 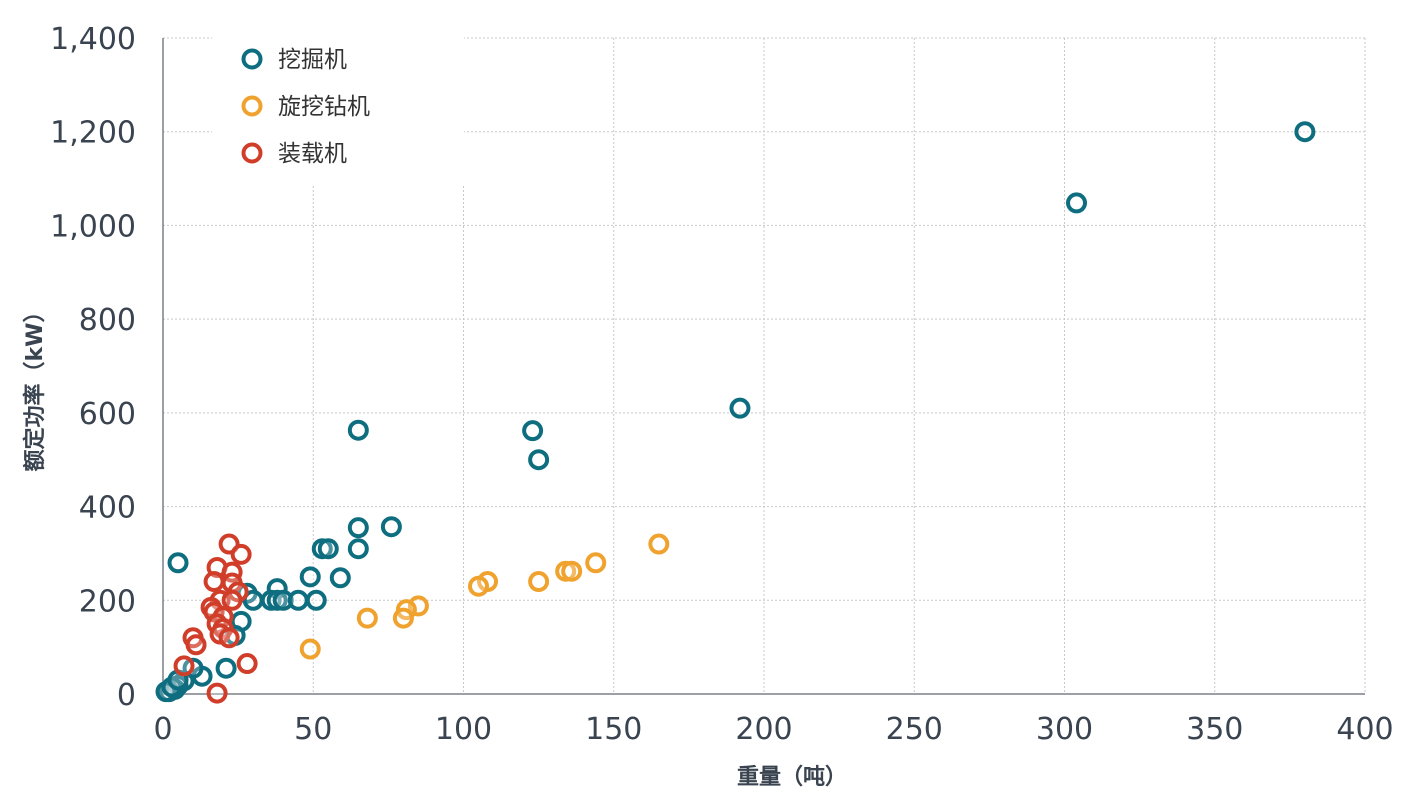 What do you see at coordinates (792, 777) in the screenshot?
I see `x-axis-label: 重量（吨）` at bounding box center [792, 777].